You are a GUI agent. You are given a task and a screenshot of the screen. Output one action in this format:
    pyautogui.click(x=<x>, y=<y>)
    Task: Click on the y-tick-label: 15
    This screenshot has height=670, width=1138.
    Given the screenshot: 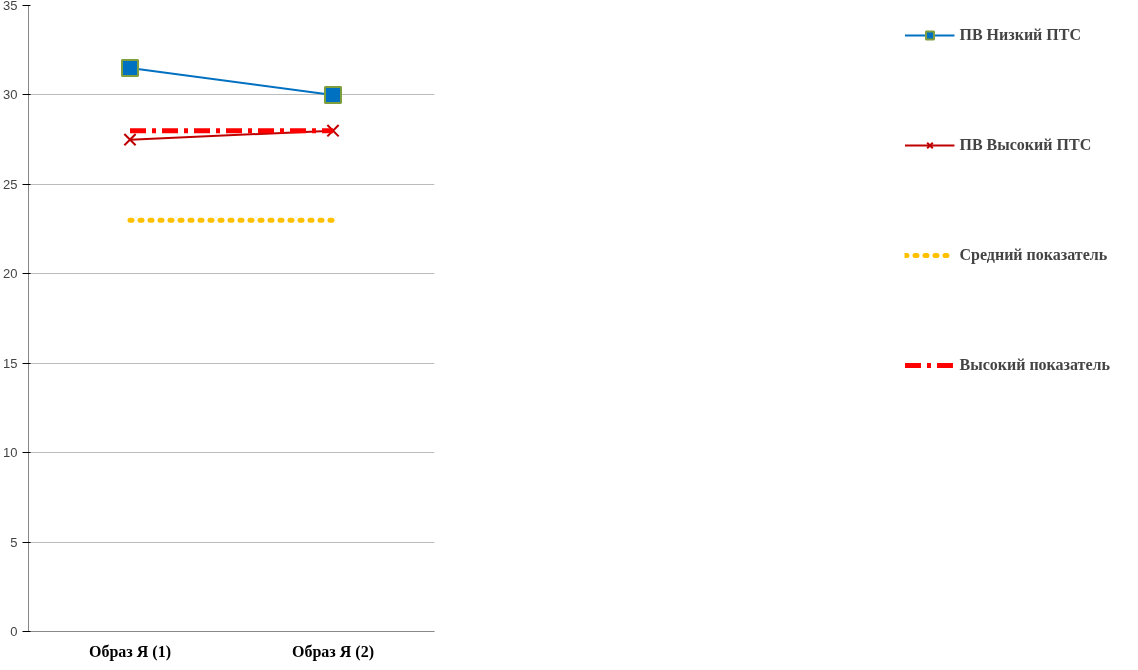 What is the action you would take?
    pyautogui.click(x=10, y=363)
    